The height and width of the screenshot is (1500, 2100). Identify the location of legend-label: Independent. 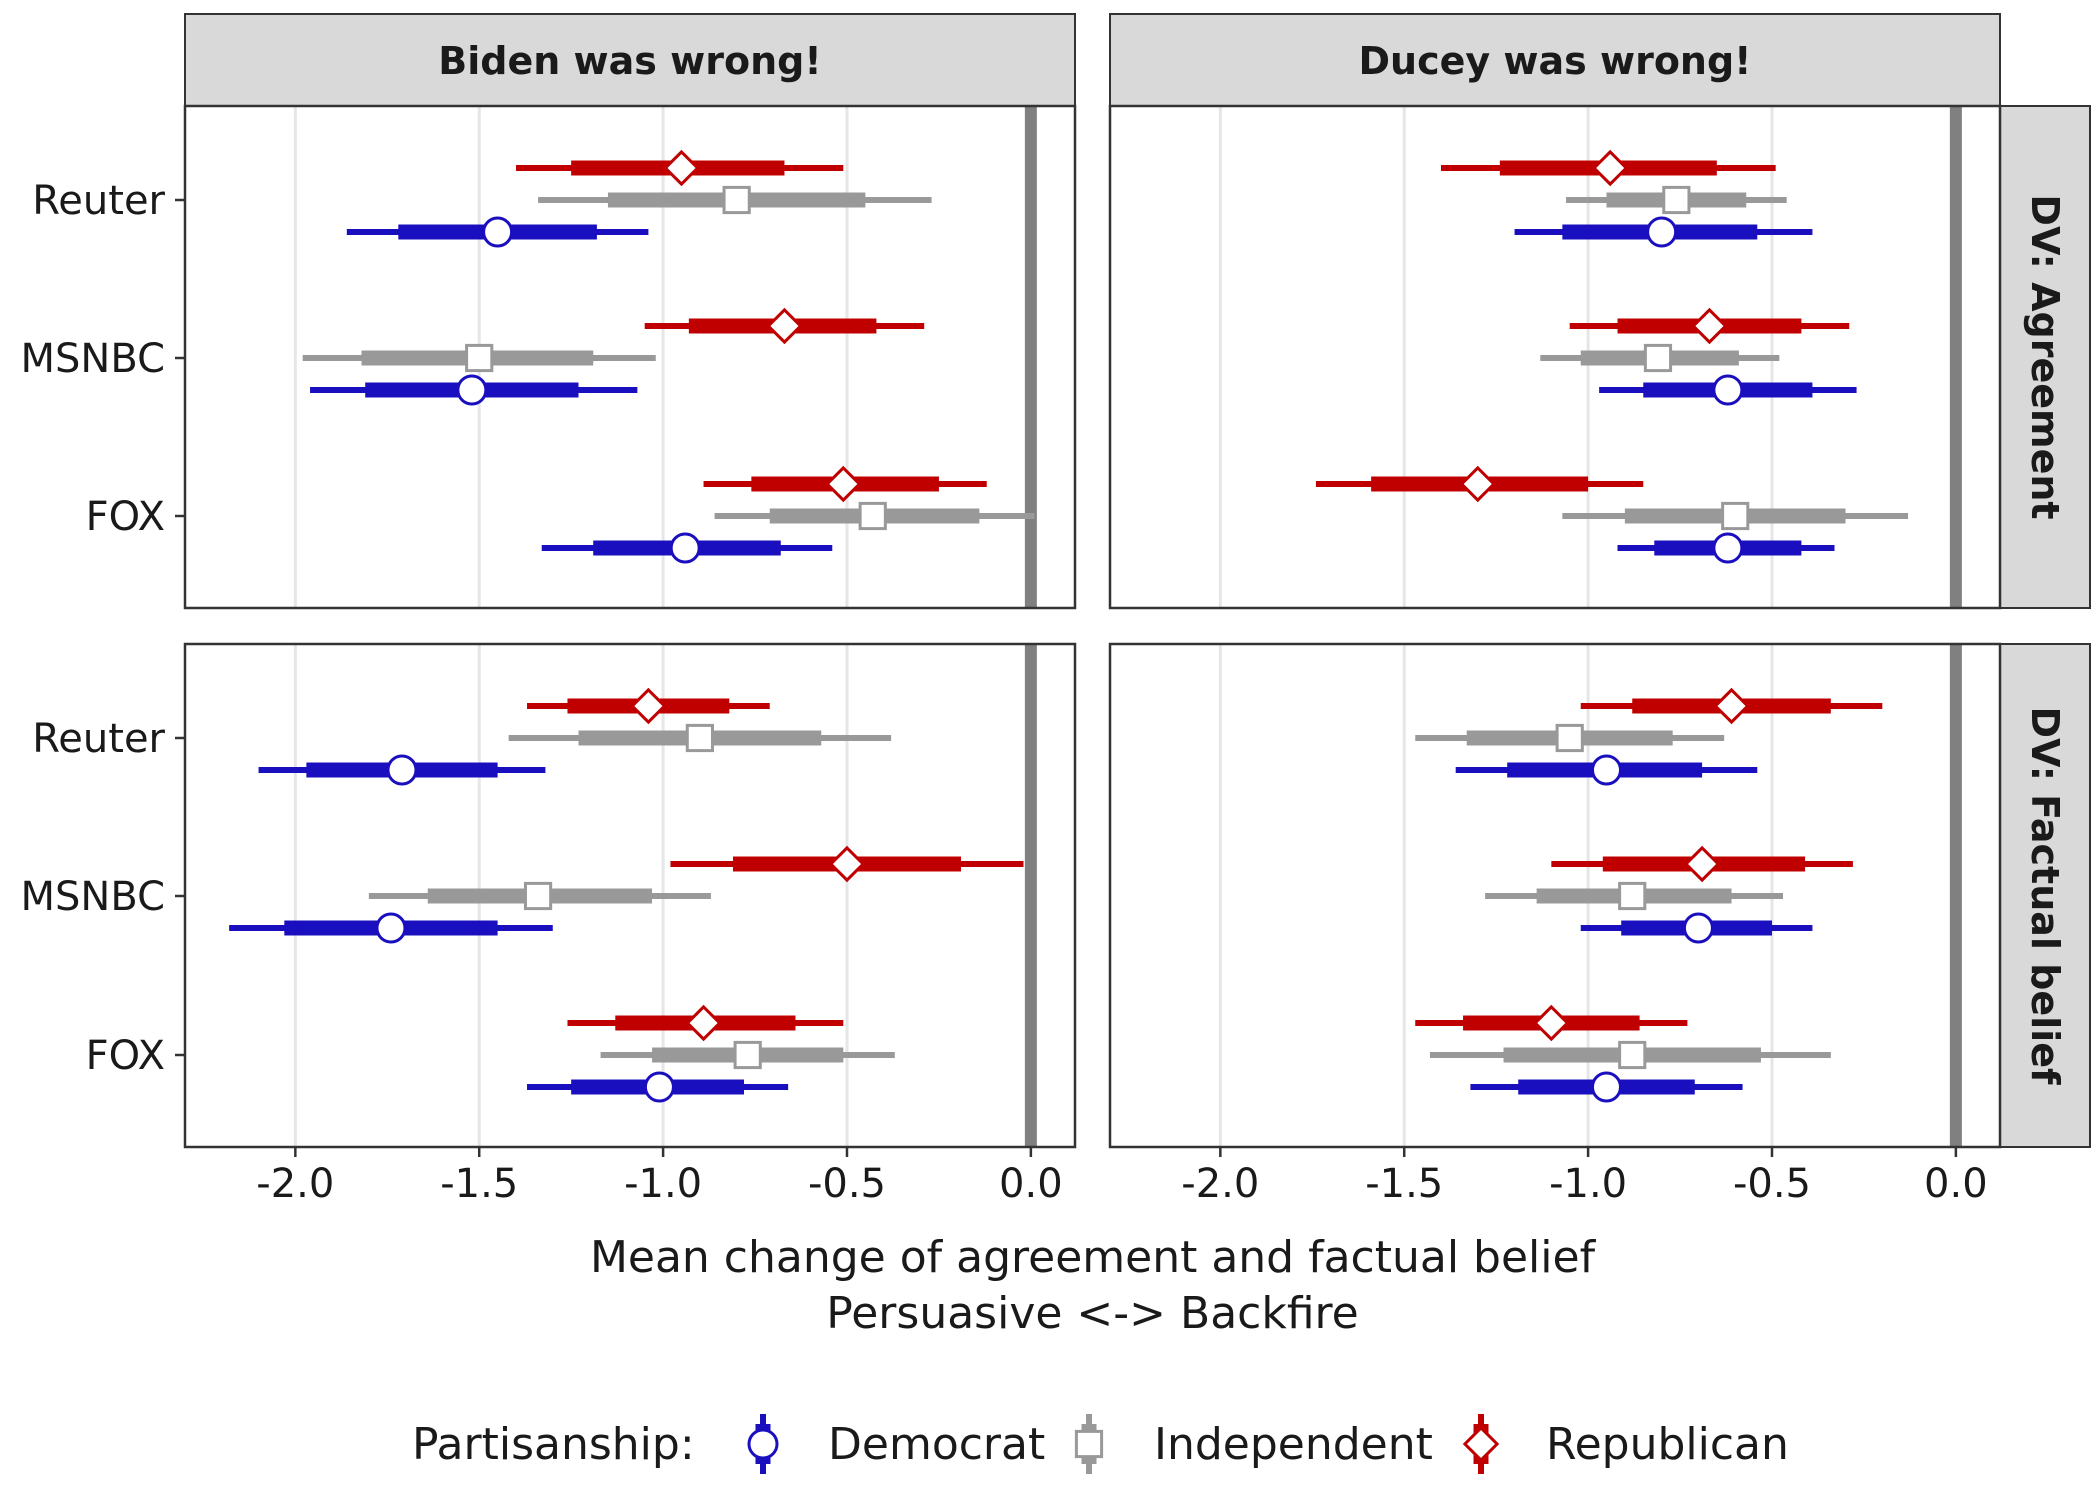
(1293, 1444).